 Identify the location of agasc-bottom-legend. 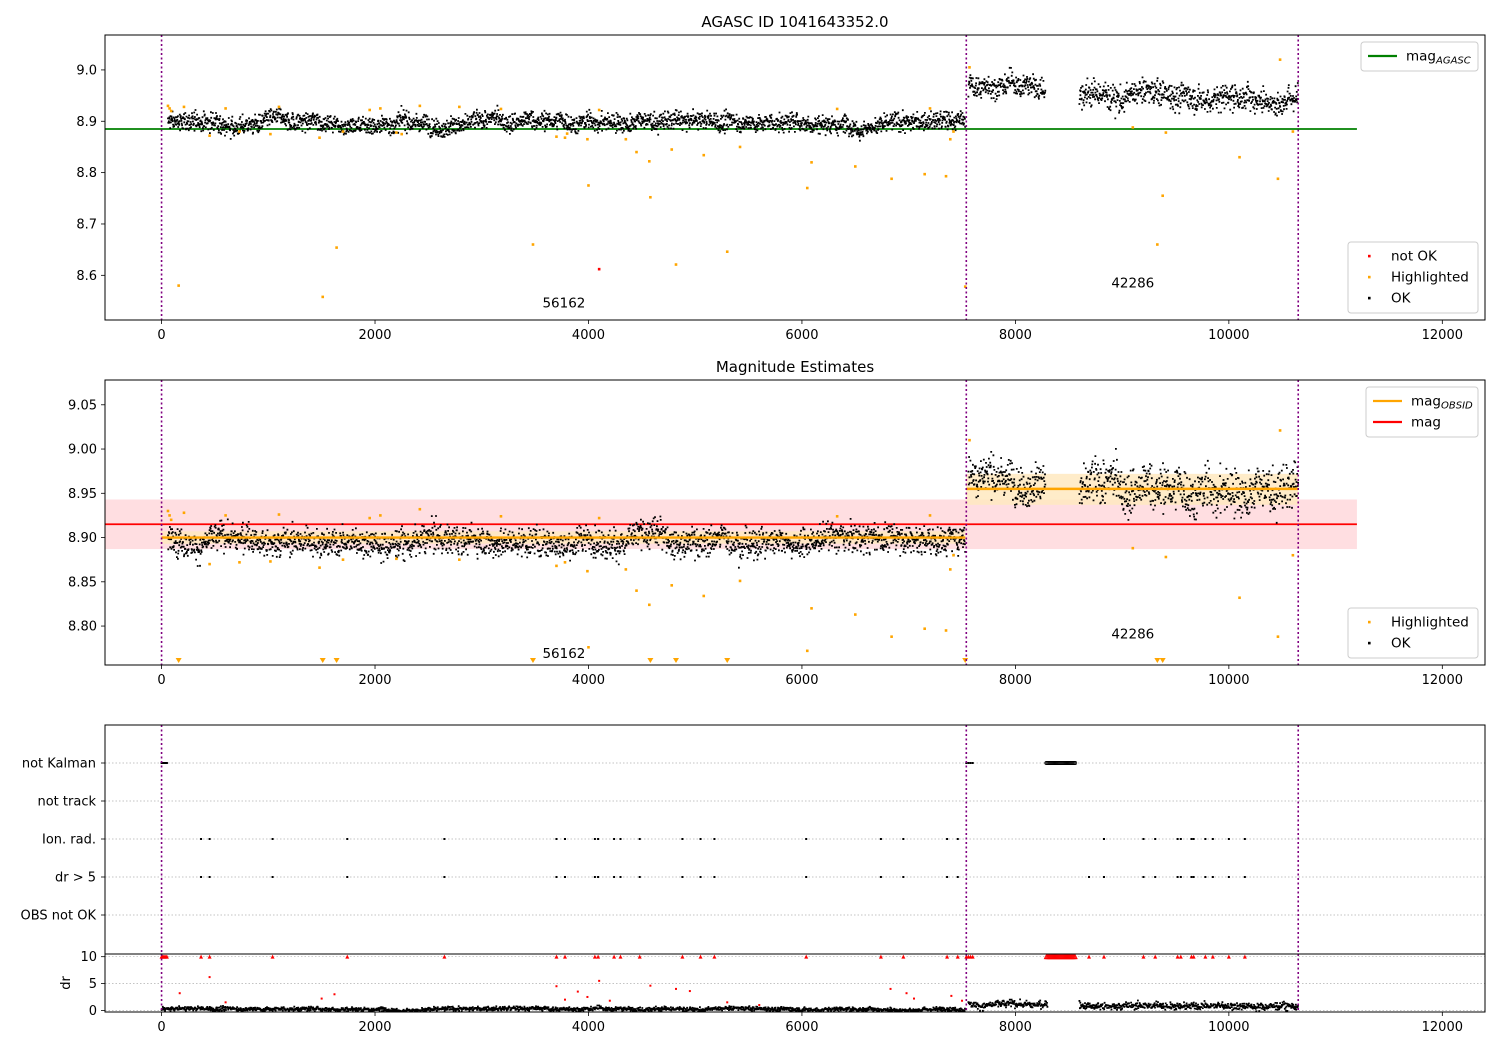
(1413, 277).